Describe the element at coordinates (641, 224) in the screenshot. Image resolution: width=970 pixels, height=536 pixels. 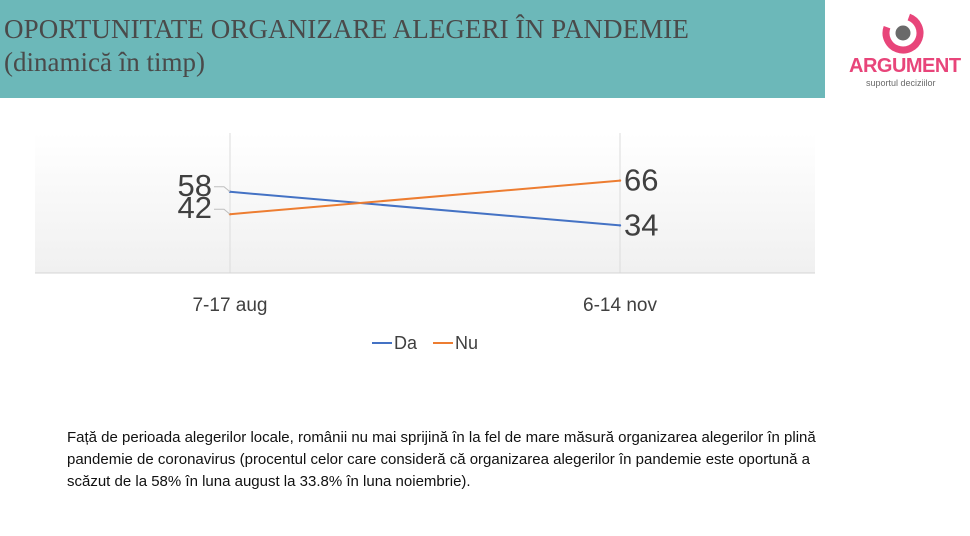
I see `data-label-da: 34` at that location.